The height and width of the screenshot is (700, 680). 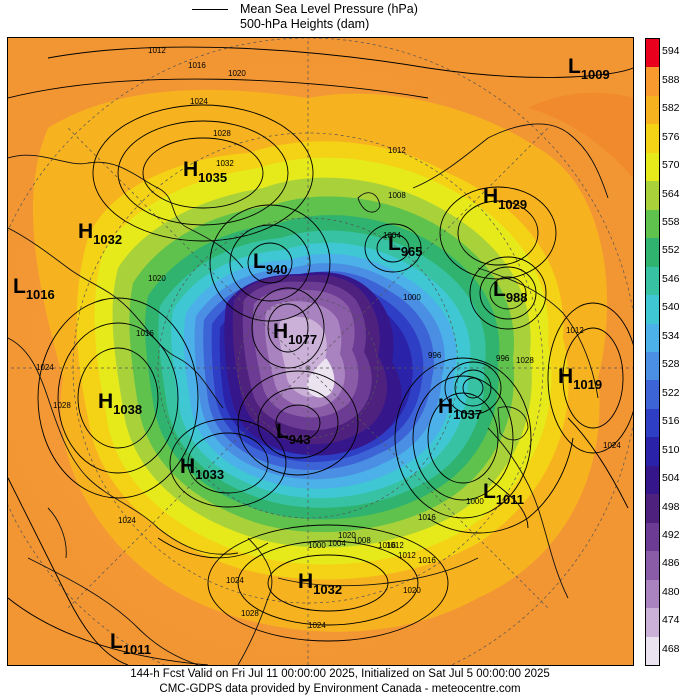 What do you see at coordinates (302, 339) in the screenshot?
I see `pressure-center-value: 1077` at bounding box center [302, 339].